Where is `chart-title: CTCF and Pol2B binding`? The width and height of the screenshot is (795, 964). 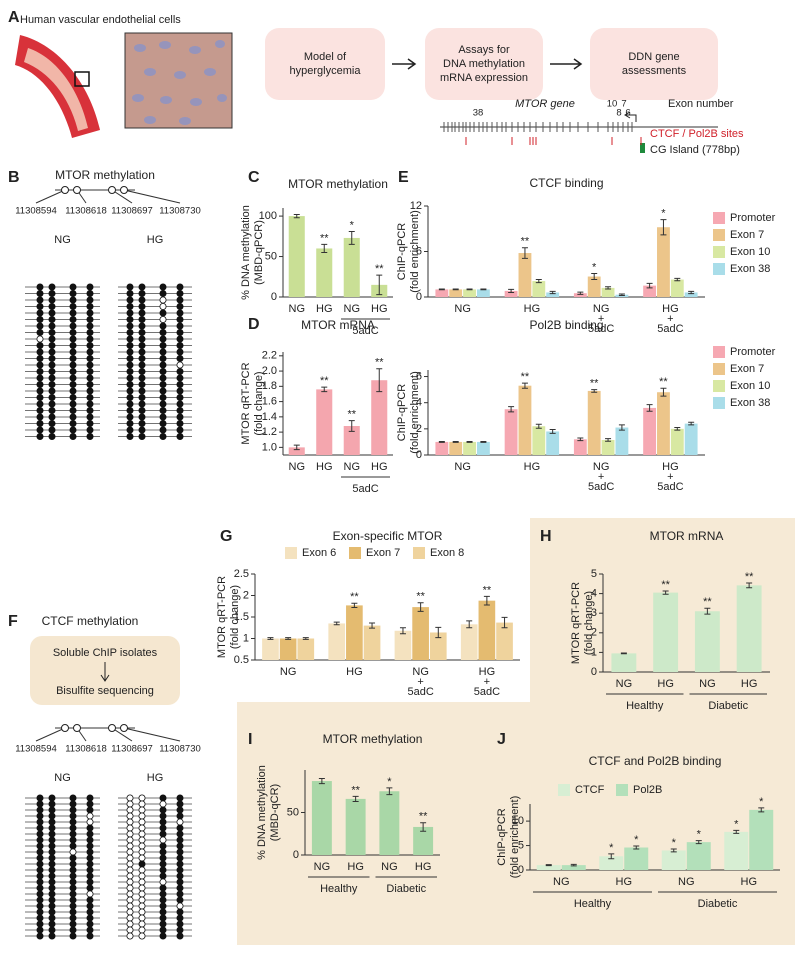 chart-title: CTCF and Pol2B binding is located at coordinates (655, 761).